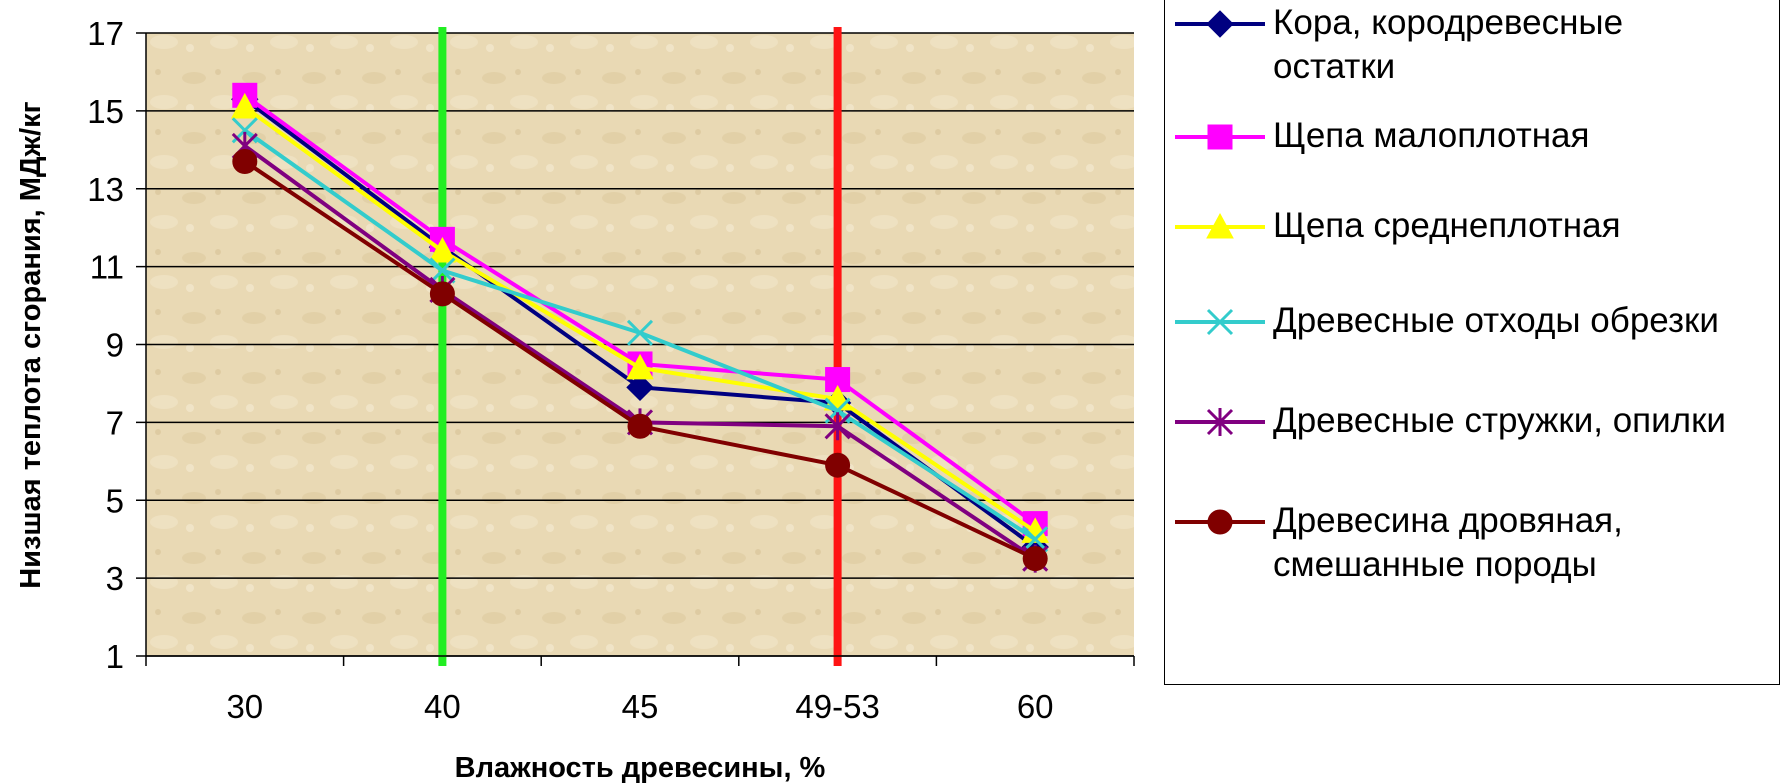 The width and height of the screenshot is (1783, 783). I want to click on legend-label: Щепа малоплотная, so click(1431, 135).